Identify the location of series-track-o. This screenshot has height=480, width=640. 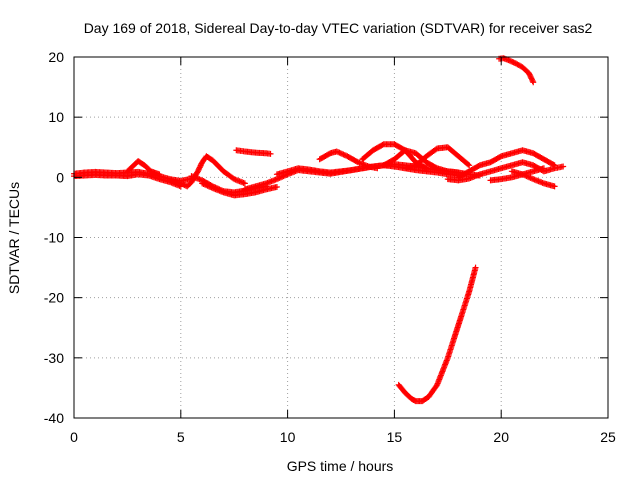
(506, 164).